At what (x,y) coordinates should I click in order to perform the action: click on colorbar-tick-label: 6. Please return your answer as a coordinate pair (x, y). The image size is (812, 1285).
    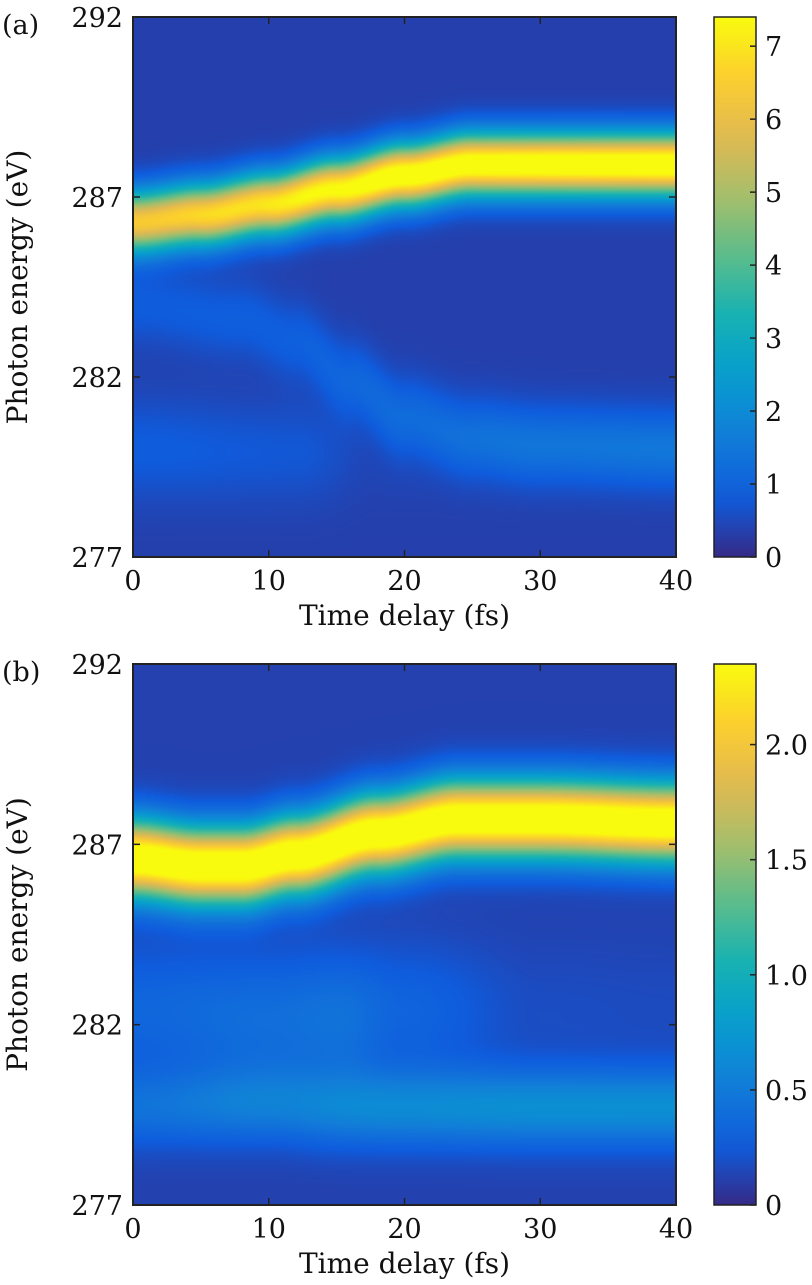
    Looking at the image, I should click on (773, 120).